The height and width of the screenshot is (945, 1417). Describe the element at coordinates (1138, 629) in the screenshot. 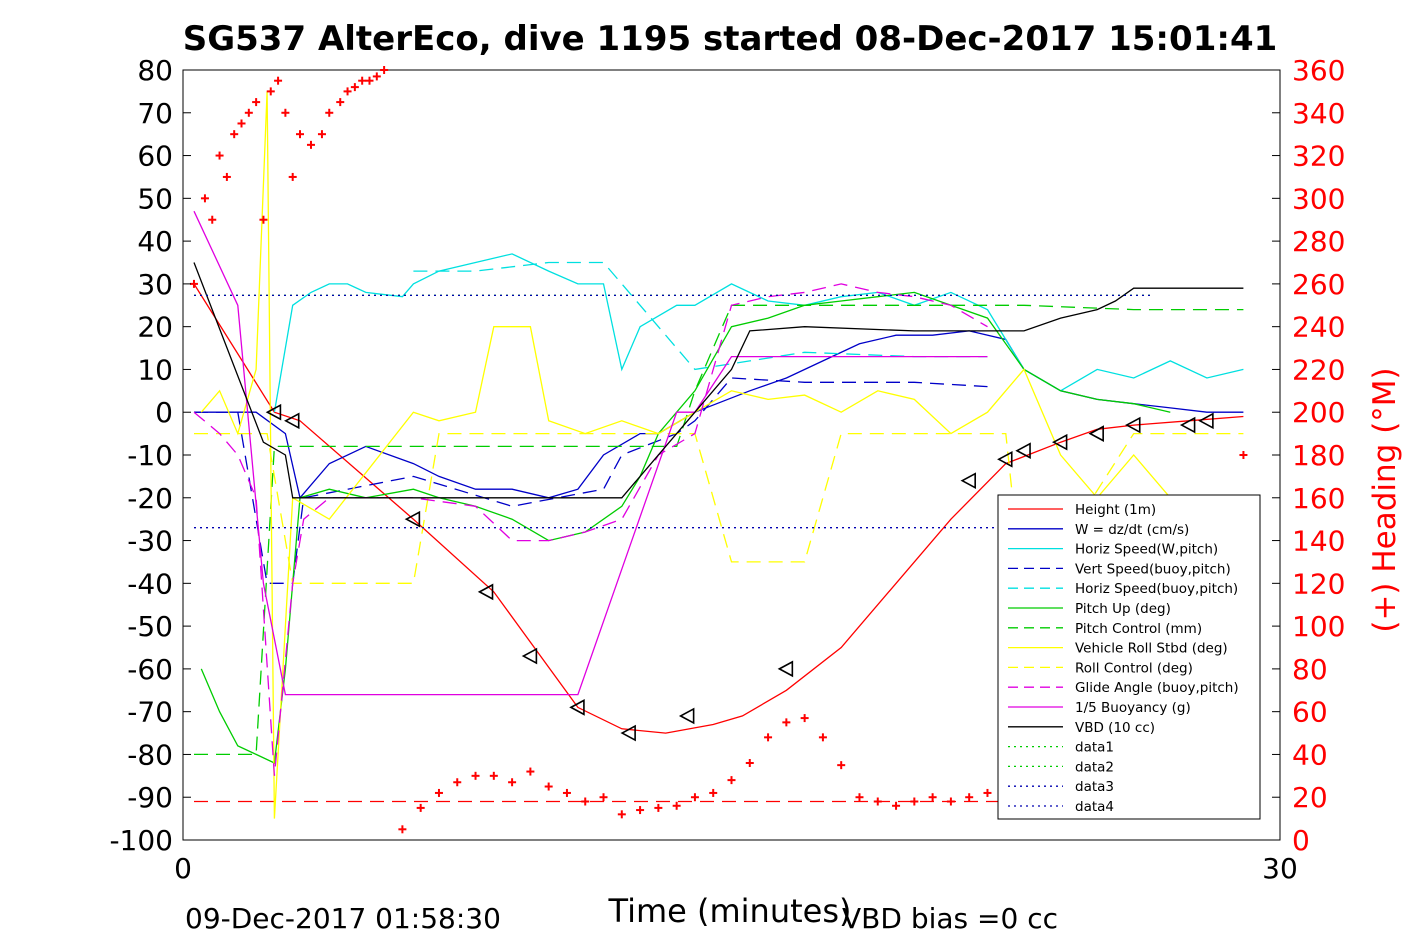

I see `legend-label: Pitch Control (mm)` at that location.